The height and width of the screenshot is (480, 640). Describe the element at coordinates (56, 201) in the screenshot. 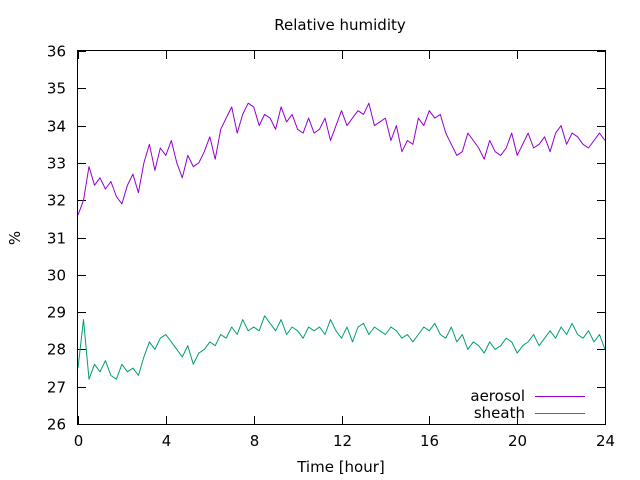

I see `y-tick-label: 32` at that location.